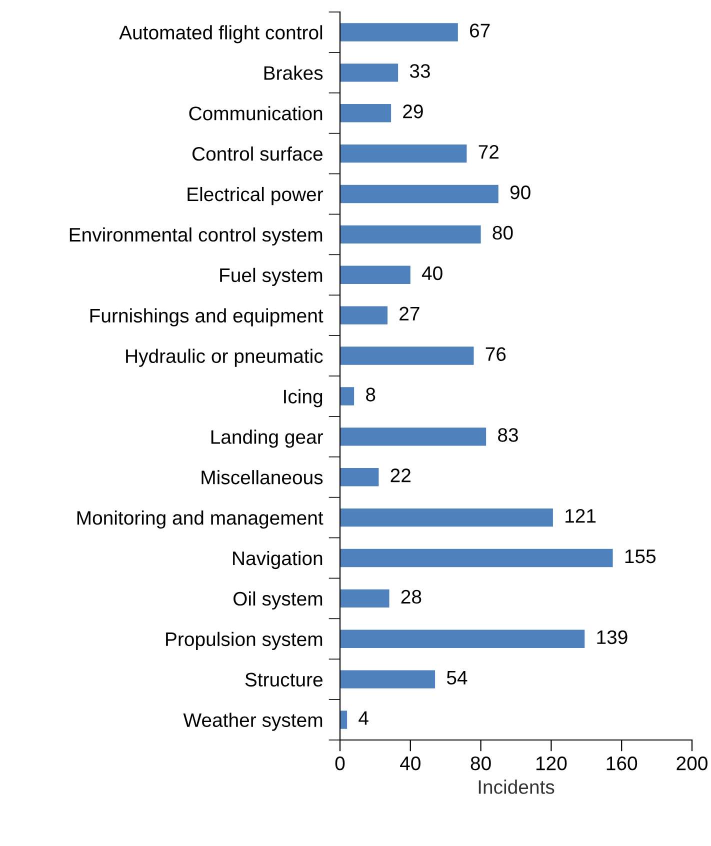  Describe the element at coordinates (420, 71) in the screenshot. I see `data-label: 33` at that location.